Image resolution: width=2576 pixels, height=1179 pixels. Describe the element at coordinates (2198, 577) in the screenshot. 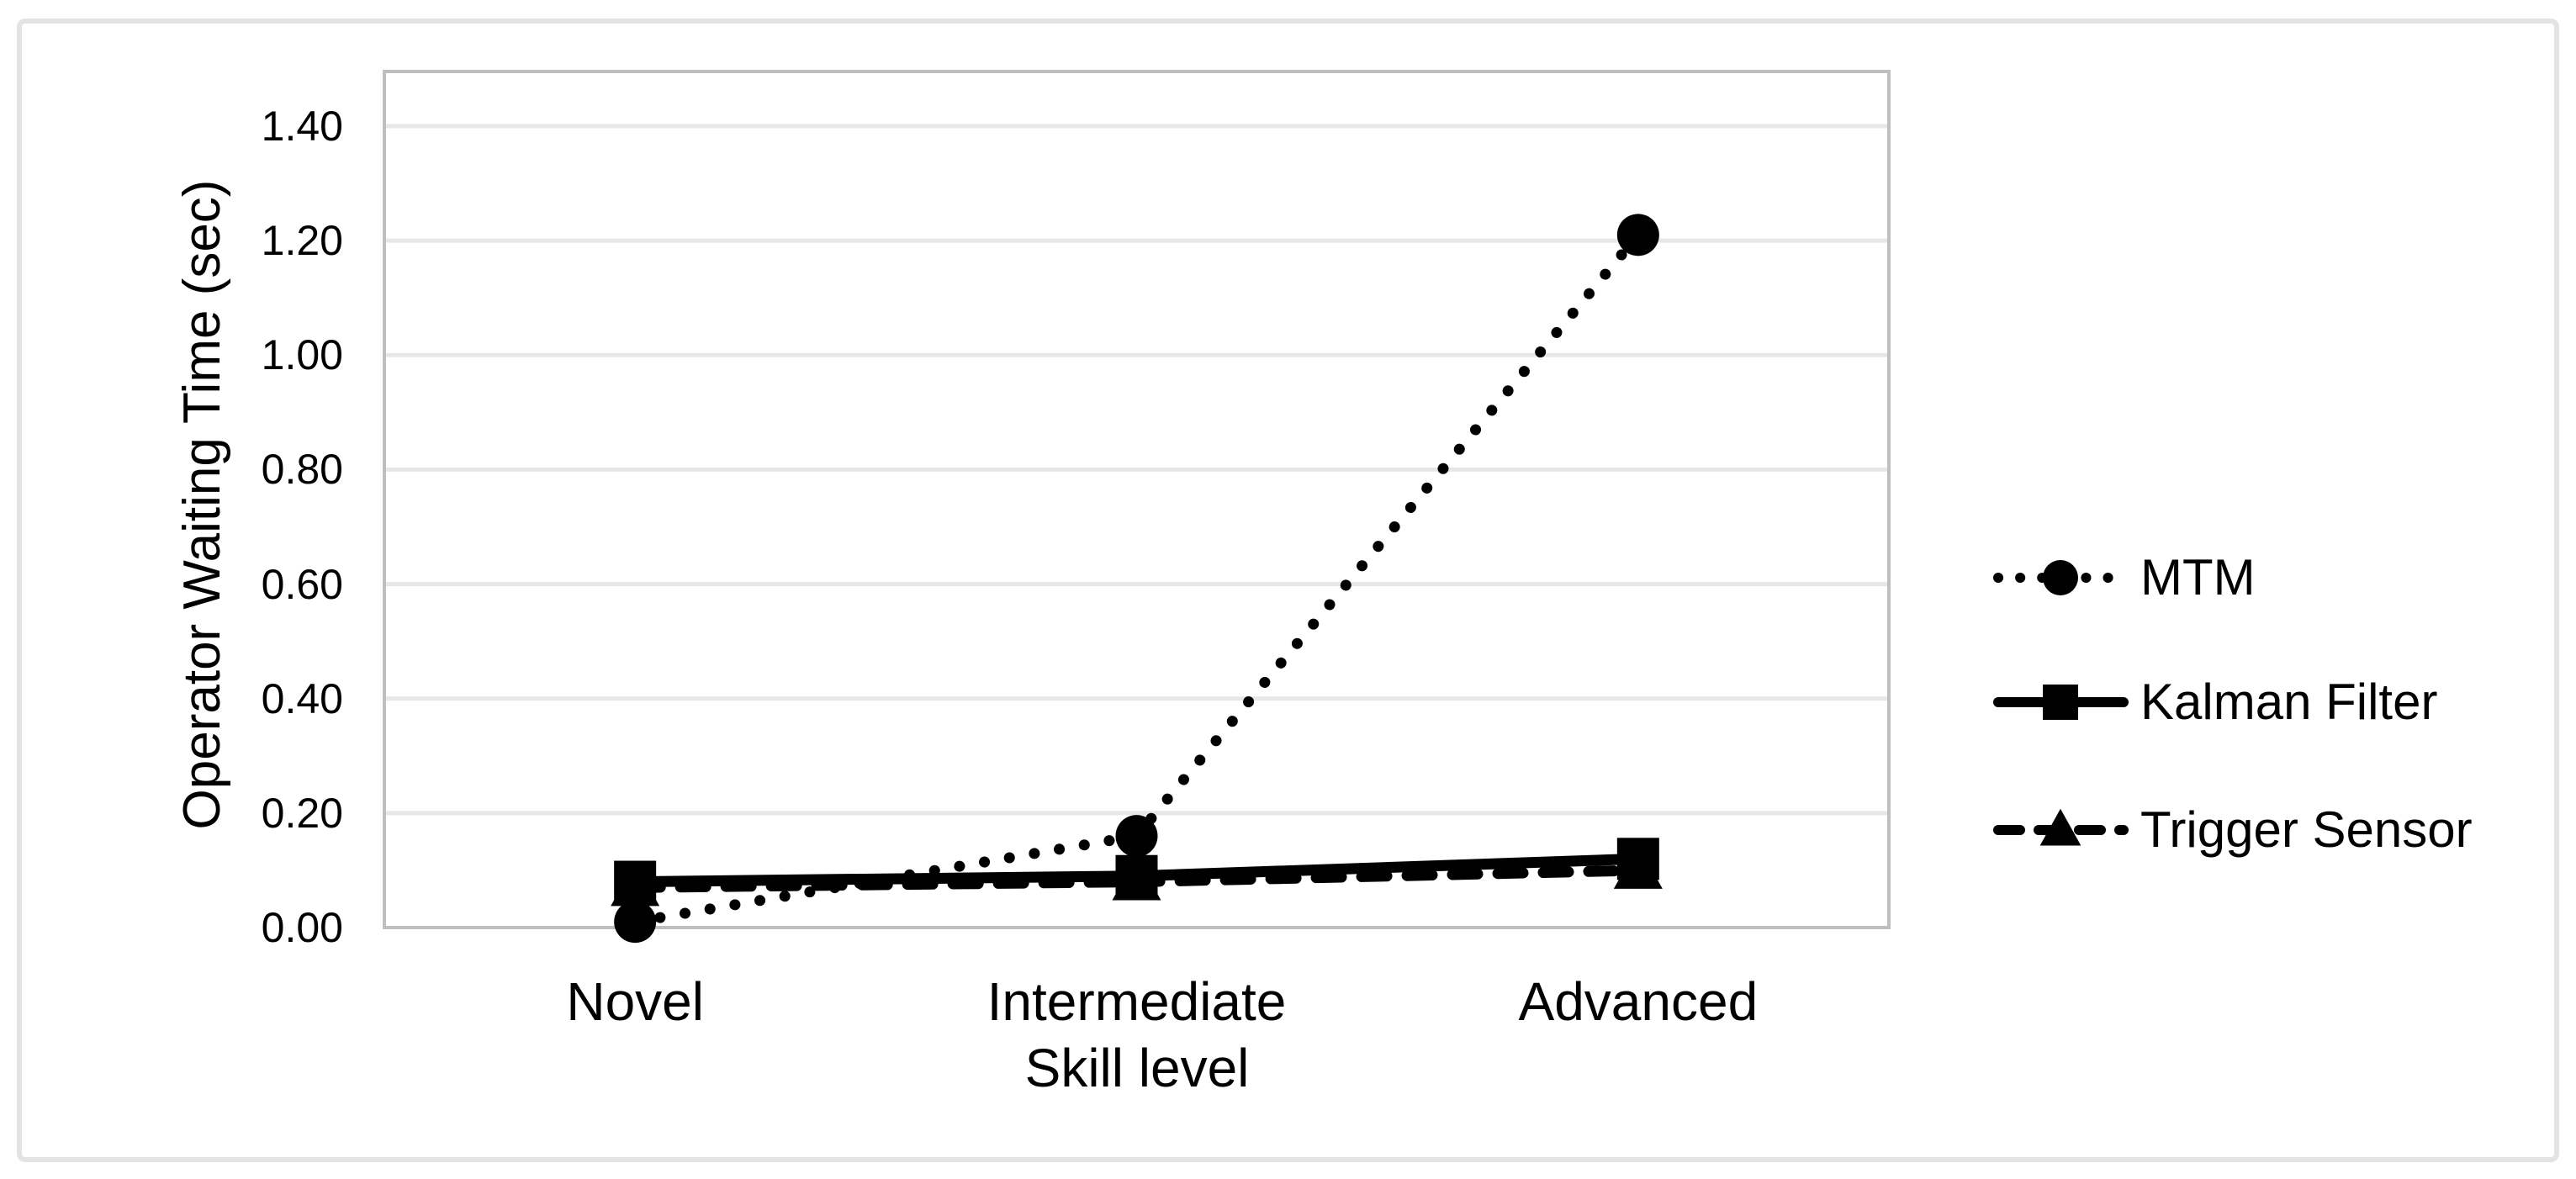

I see `legend-label-mtm: MTM` at that location.